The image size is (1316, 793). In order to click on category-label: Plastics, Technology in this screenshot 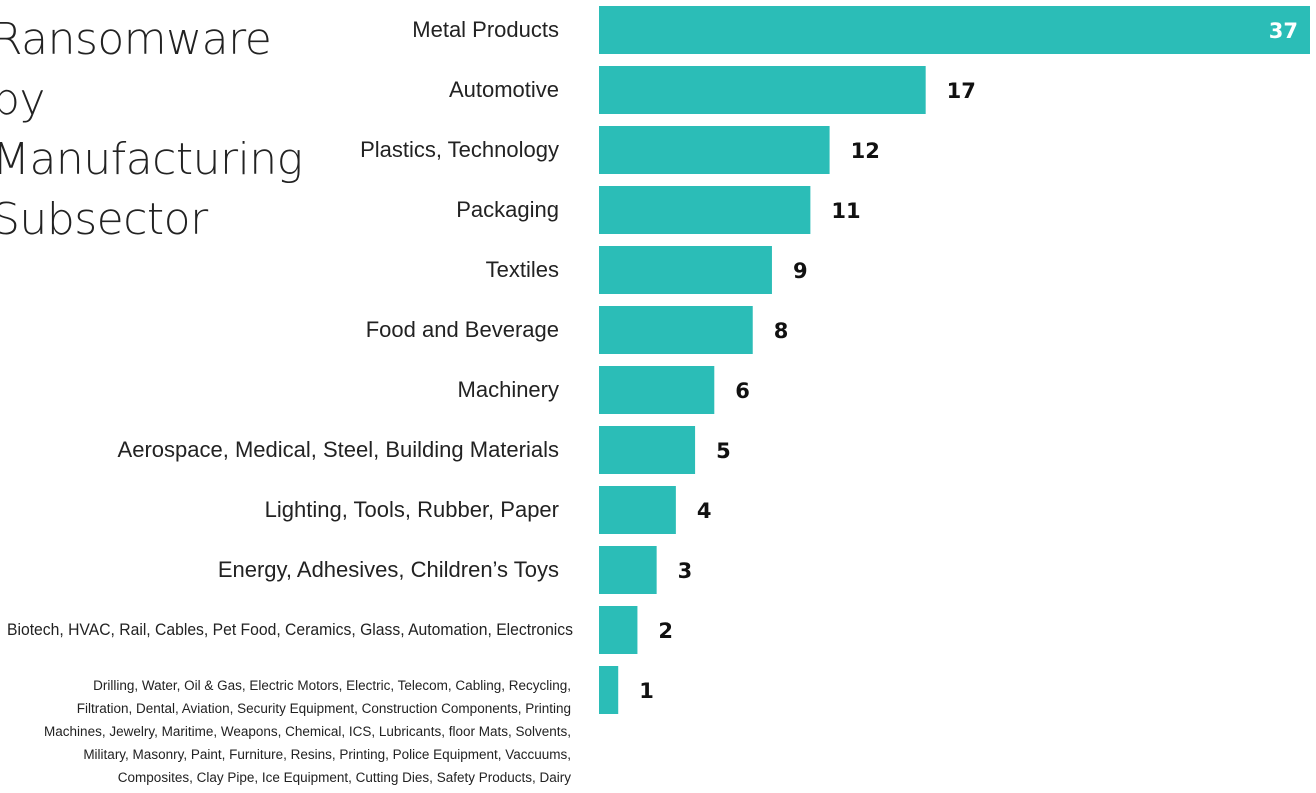, I will do `click(459, 149)`.